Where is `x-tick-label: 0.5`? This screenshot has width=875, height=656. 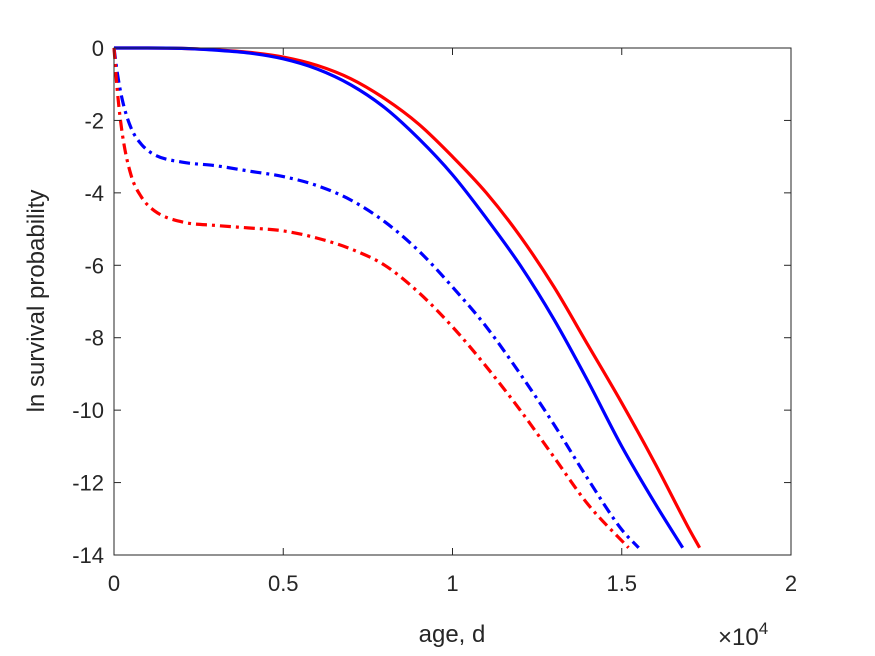
x-tick-label: 0.5 is located at coordinates (283, 583).